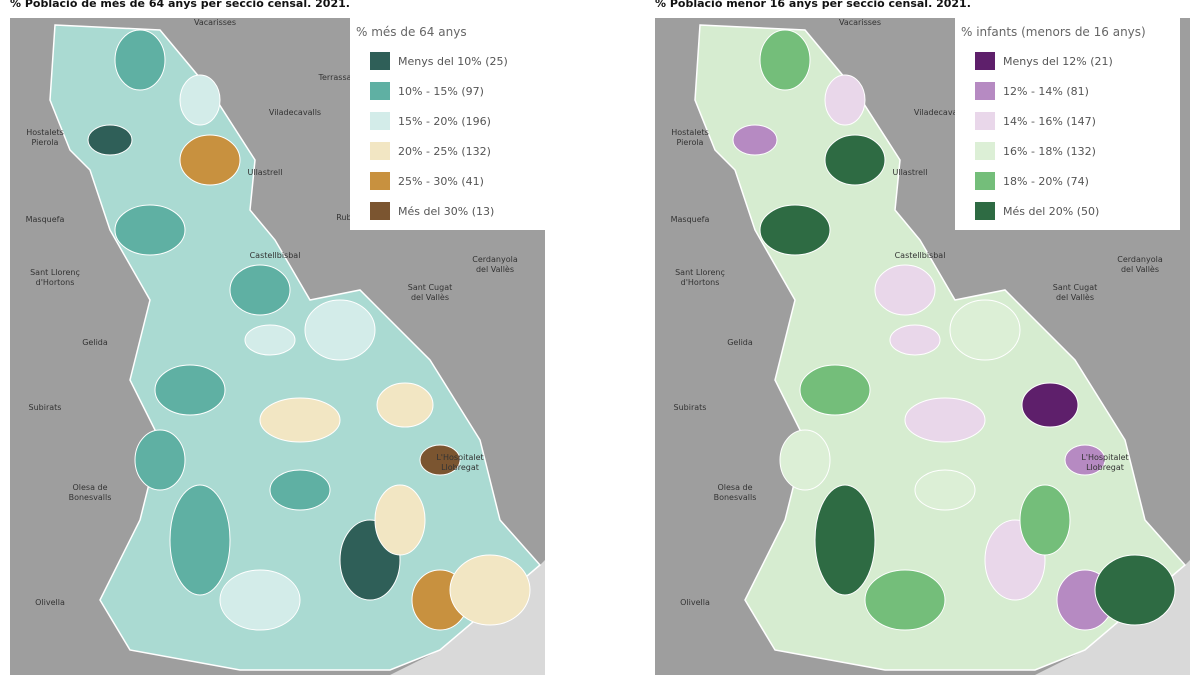 This screenshot has width=1200, height=679. Describe the element at coordinates (700, 282) in the screenshot. I see `place-label-line: d'Hortons` at that location.